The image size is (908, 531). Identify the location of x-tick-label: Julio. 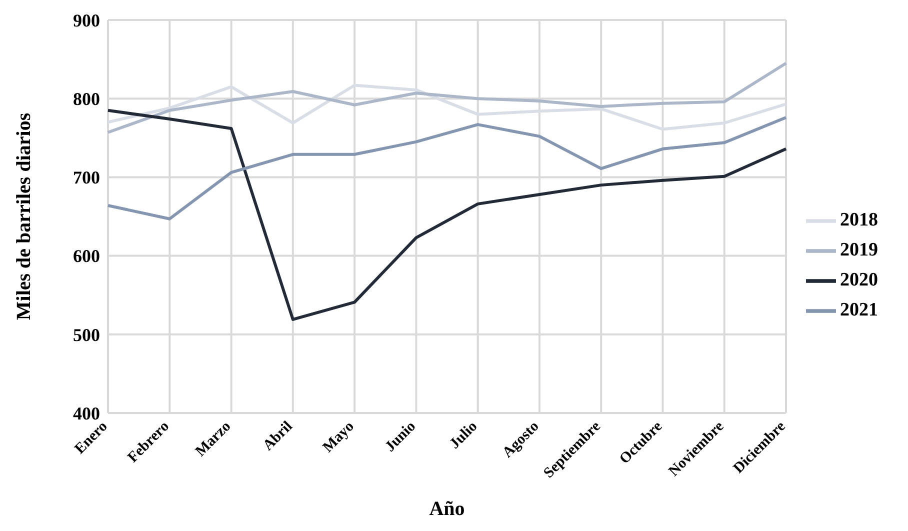
(463, 435).